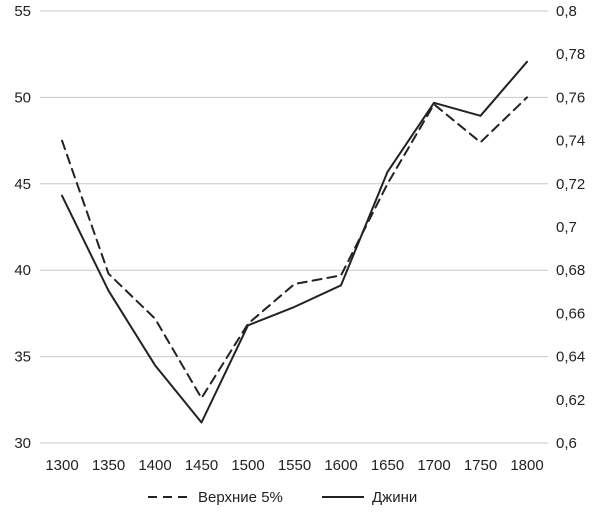 This screenshot has width=600, height=512. Describe the element at coordinates (22, 357) in the screenshot. I see `left-tick-label: 35` at that location.